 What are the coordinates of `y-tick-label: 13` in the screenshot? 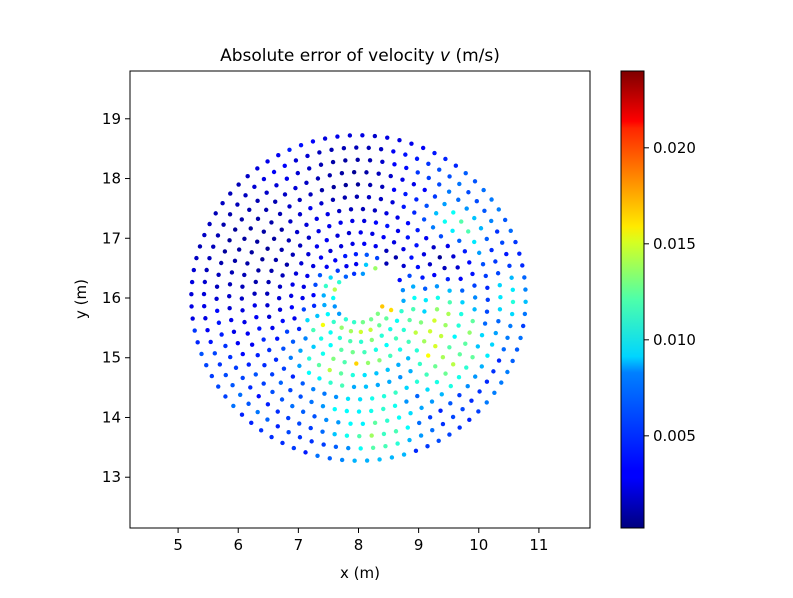 It's located at (111, 477).